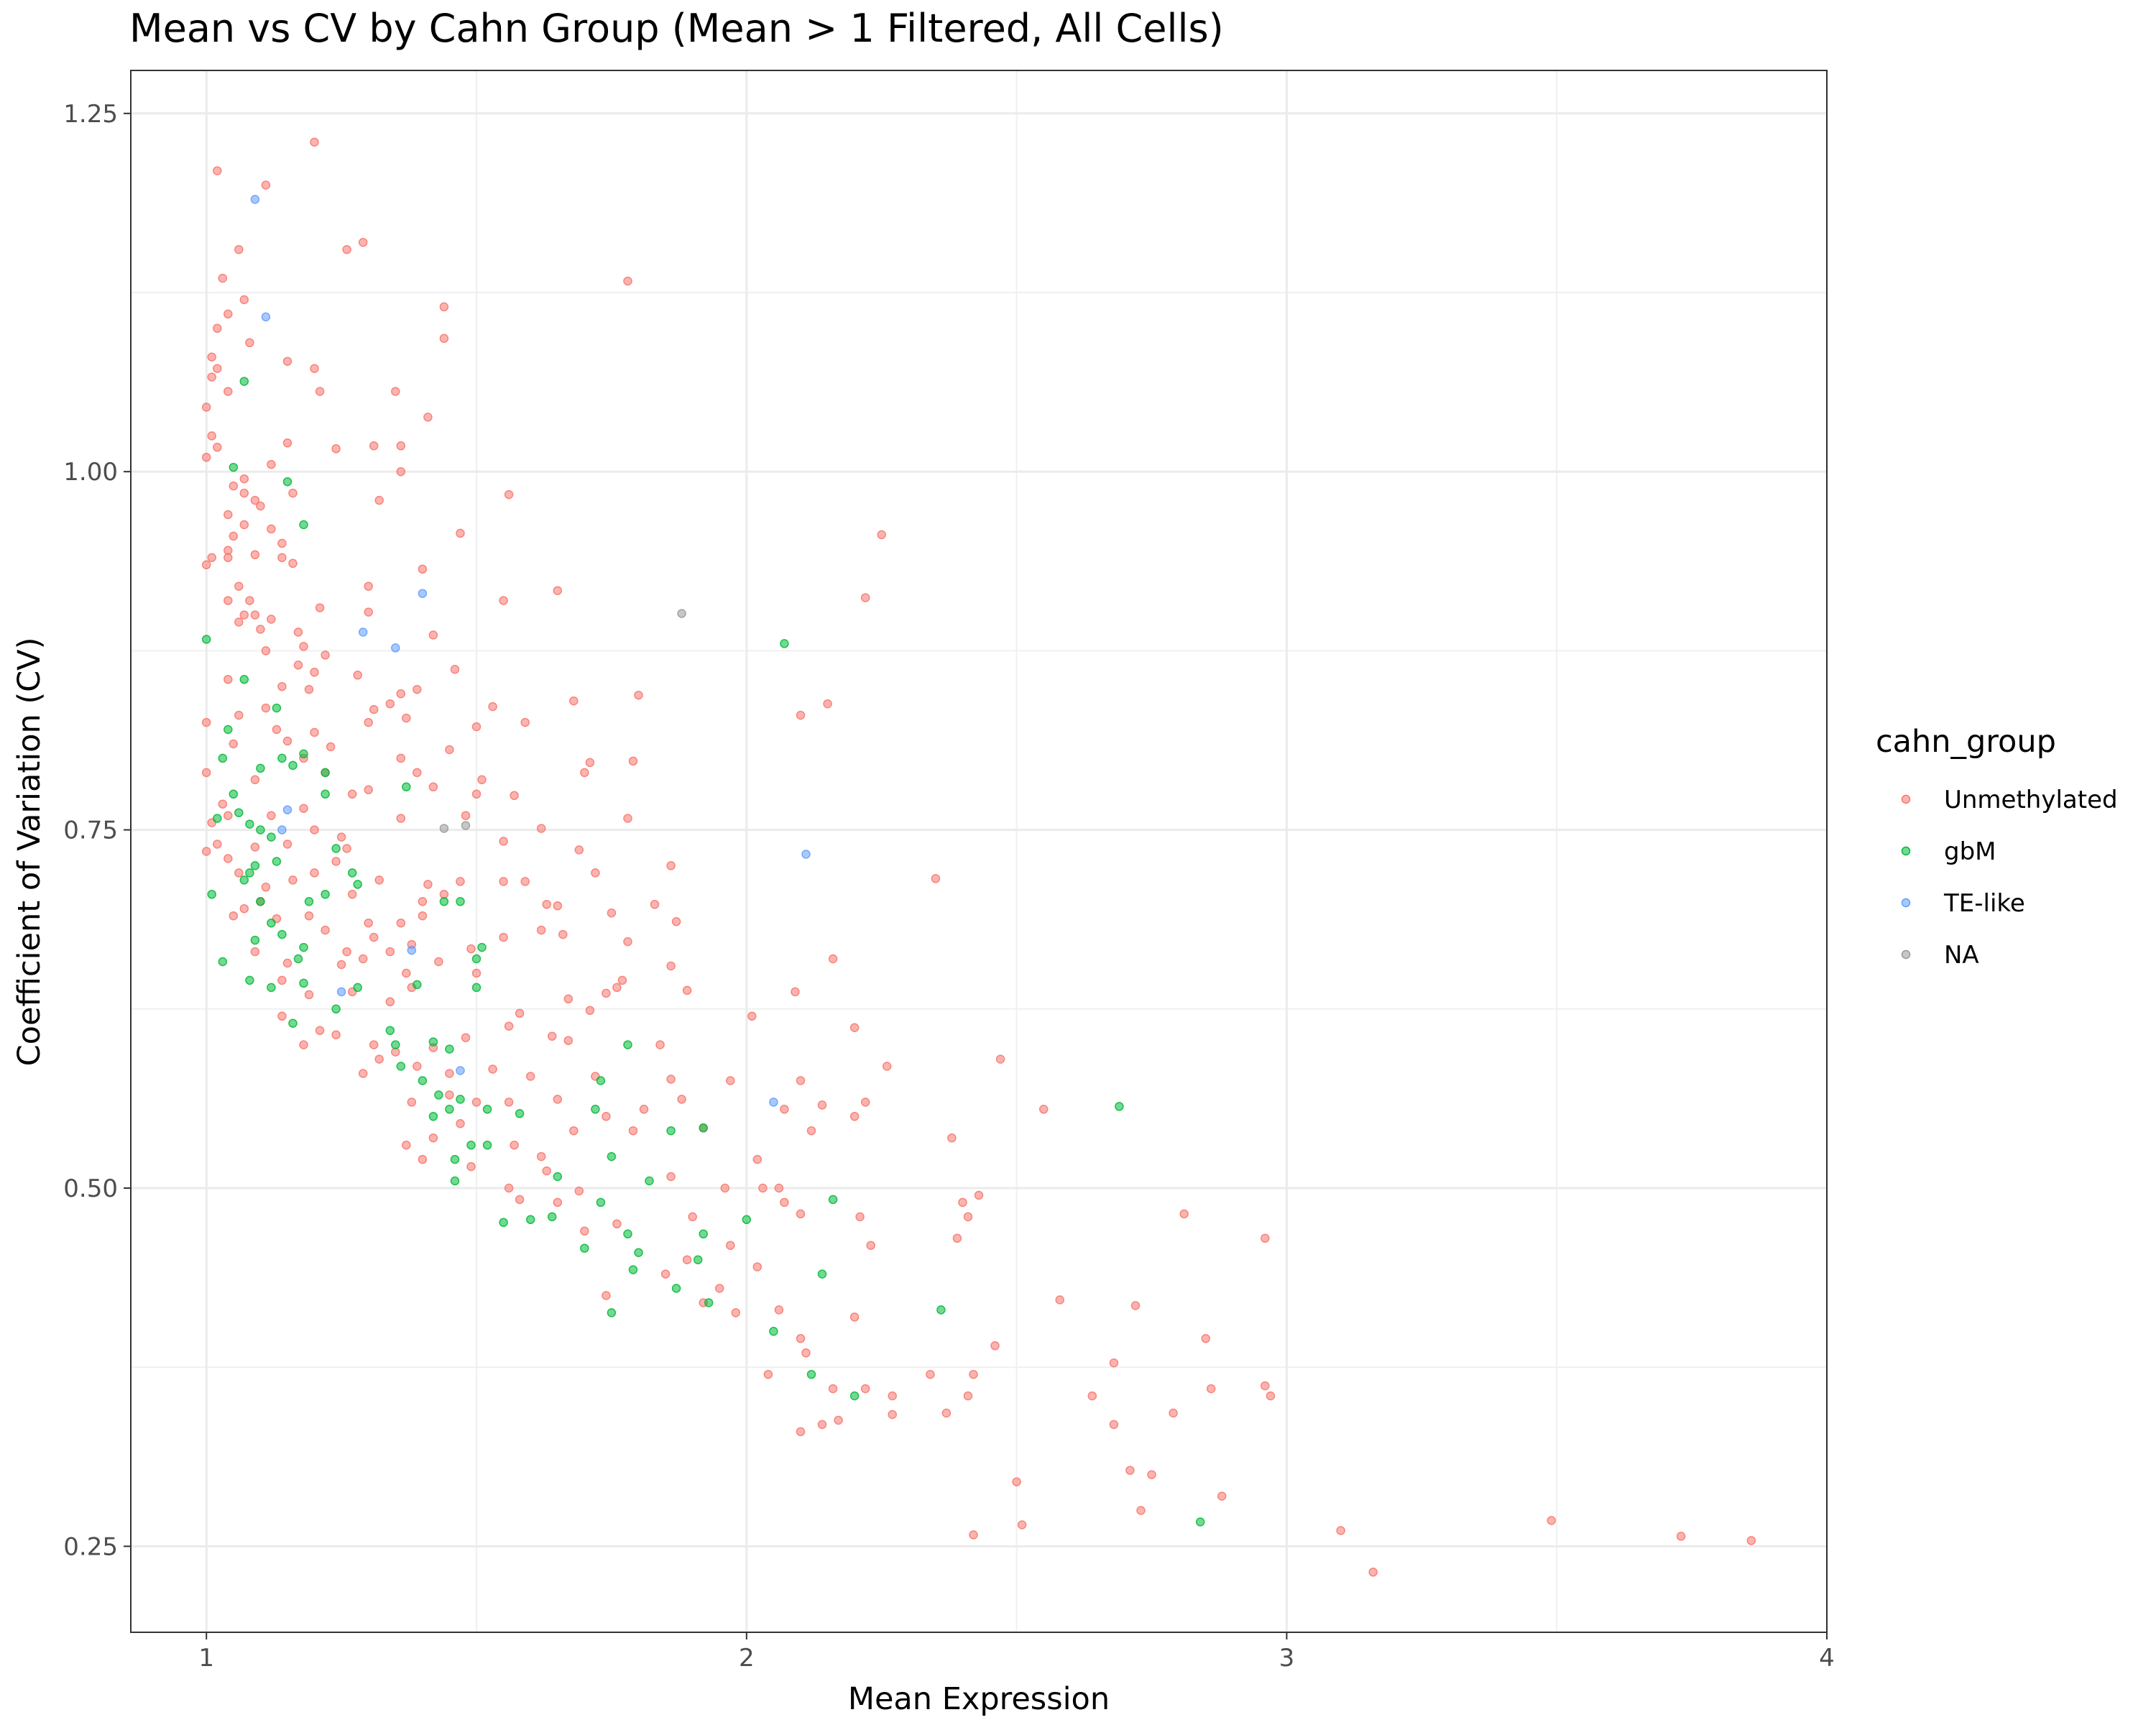 The width and height of the screenshot is (2156, 1725). I want to click on y-tick-label: 1.00, so click(91, 472).